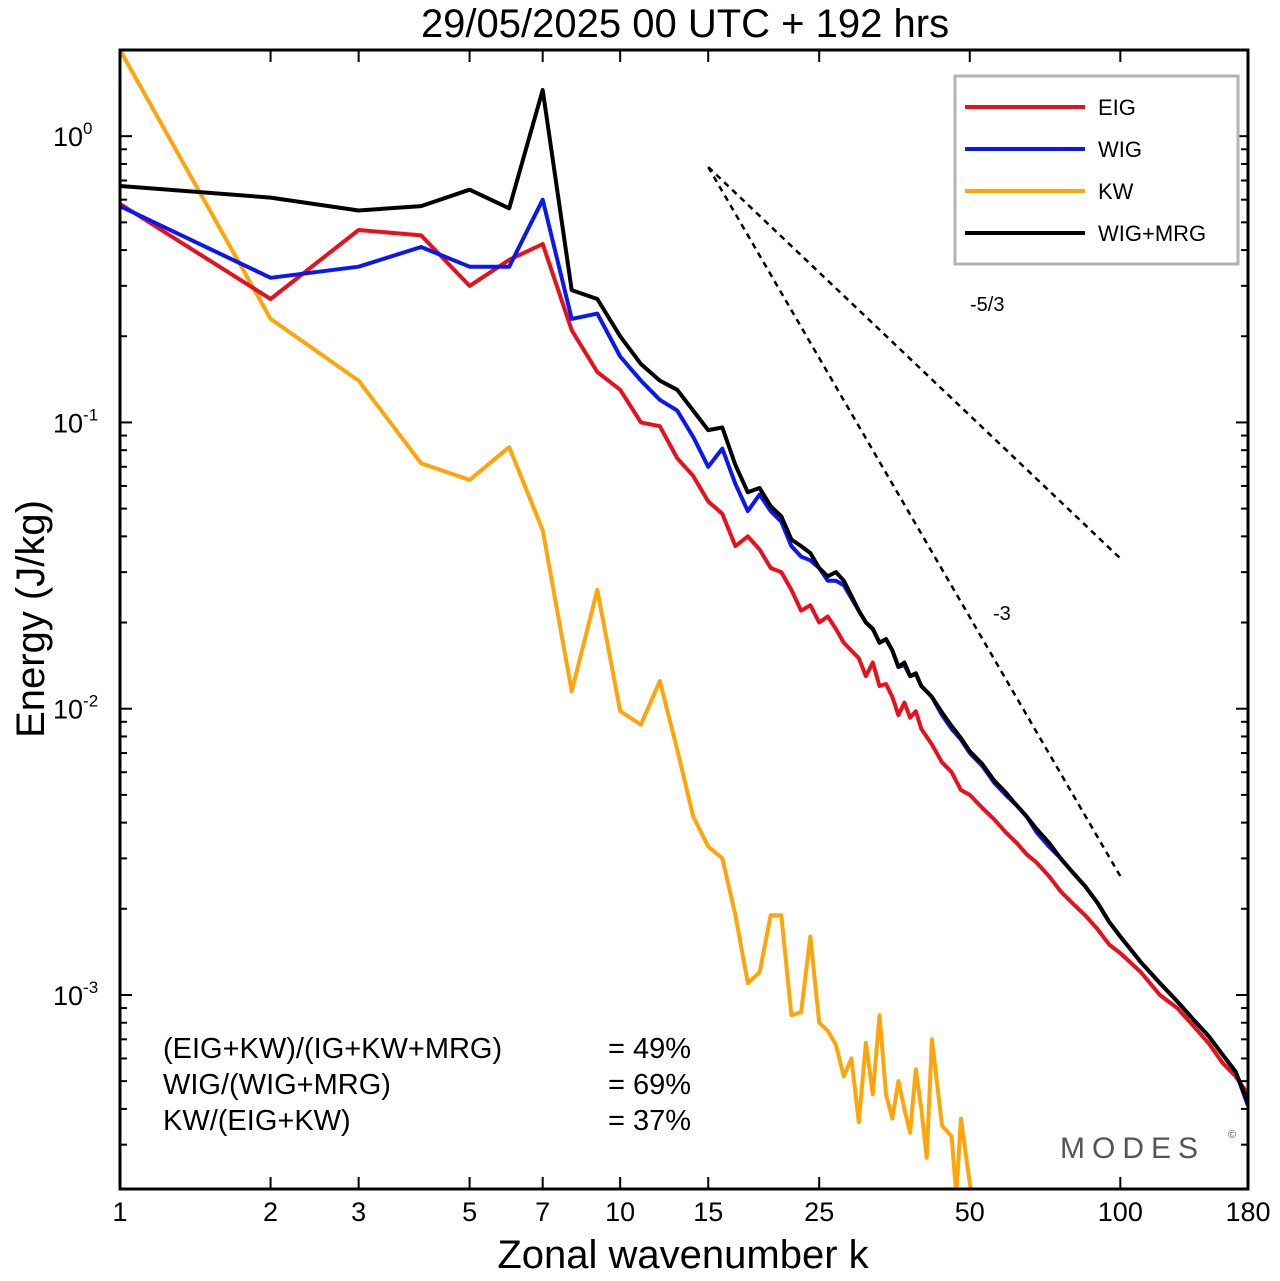 The image size is (1280, 1281). What do you see at coordinates (469, 1212) in the screenshot?
I see `x-tick-label: 5` at bounding box center [469, 1212].